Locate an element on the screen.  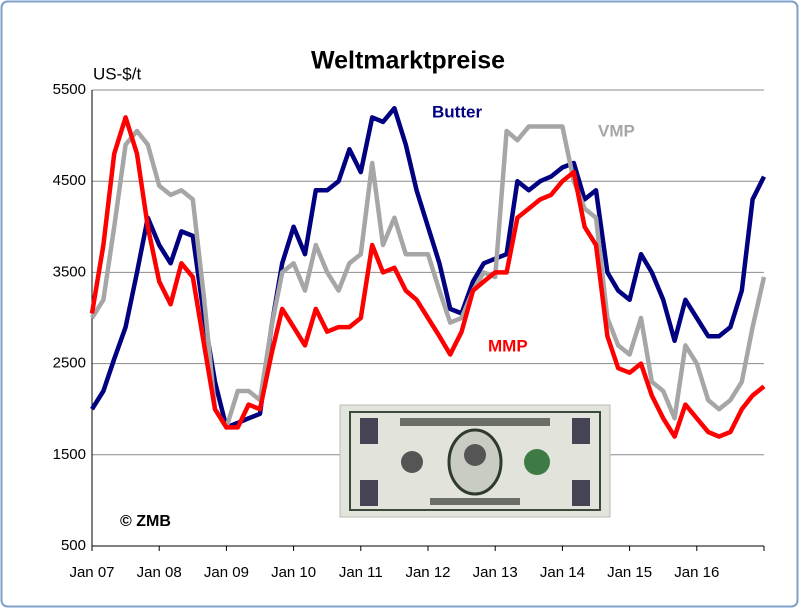
bill-seal-left is located at coordinates (412, 462).